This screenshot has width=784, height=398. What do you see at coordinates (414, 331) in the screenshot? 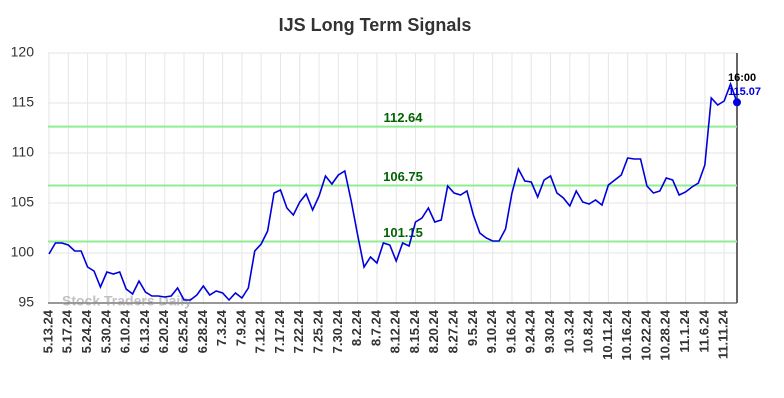
I see `x-tick-label: 8.15.24` at bounding box center [414, 331].